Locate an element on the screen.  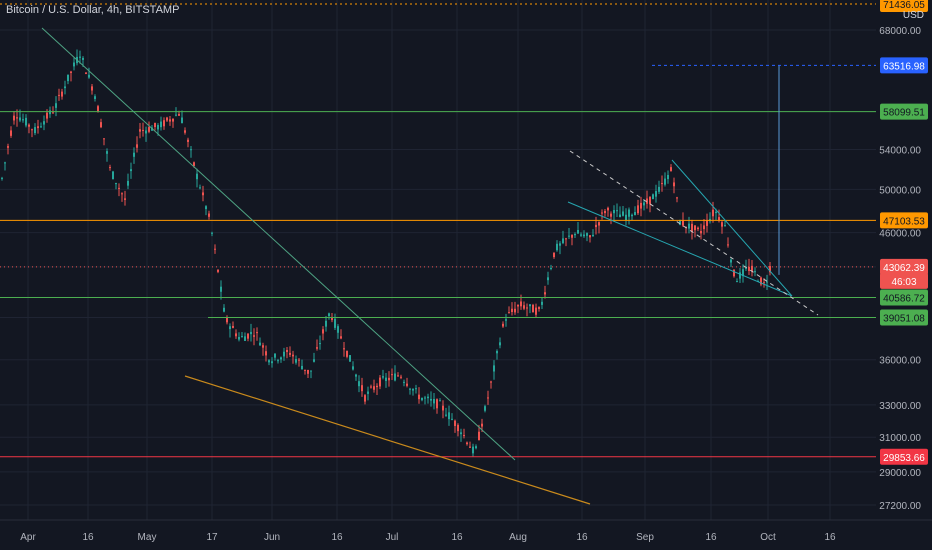
price-tick-label: 31000.00 is located at coordinates (900, 438).